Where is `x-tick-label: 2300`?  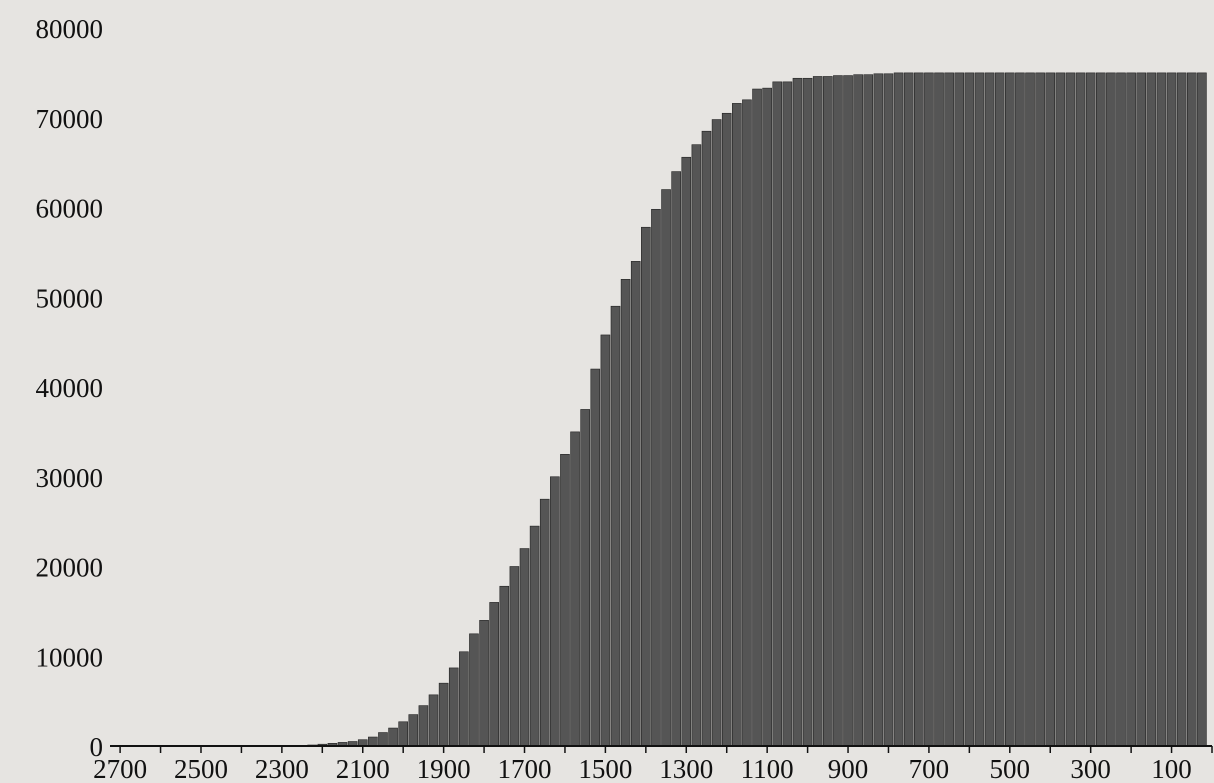 x-tick-label: 2300 is located at coordinates (282, 768).